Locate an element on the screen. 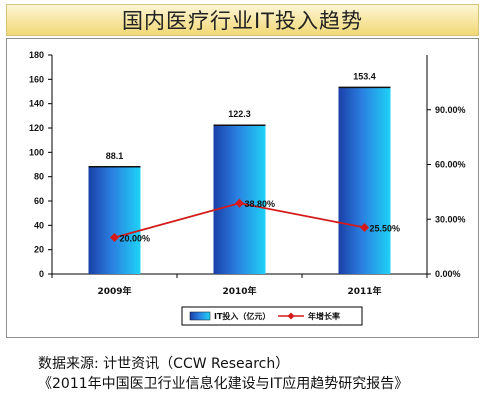 This screenshot has height=404, width=485. y-left-tick-label: 60 is located at coordinates (39, 201).